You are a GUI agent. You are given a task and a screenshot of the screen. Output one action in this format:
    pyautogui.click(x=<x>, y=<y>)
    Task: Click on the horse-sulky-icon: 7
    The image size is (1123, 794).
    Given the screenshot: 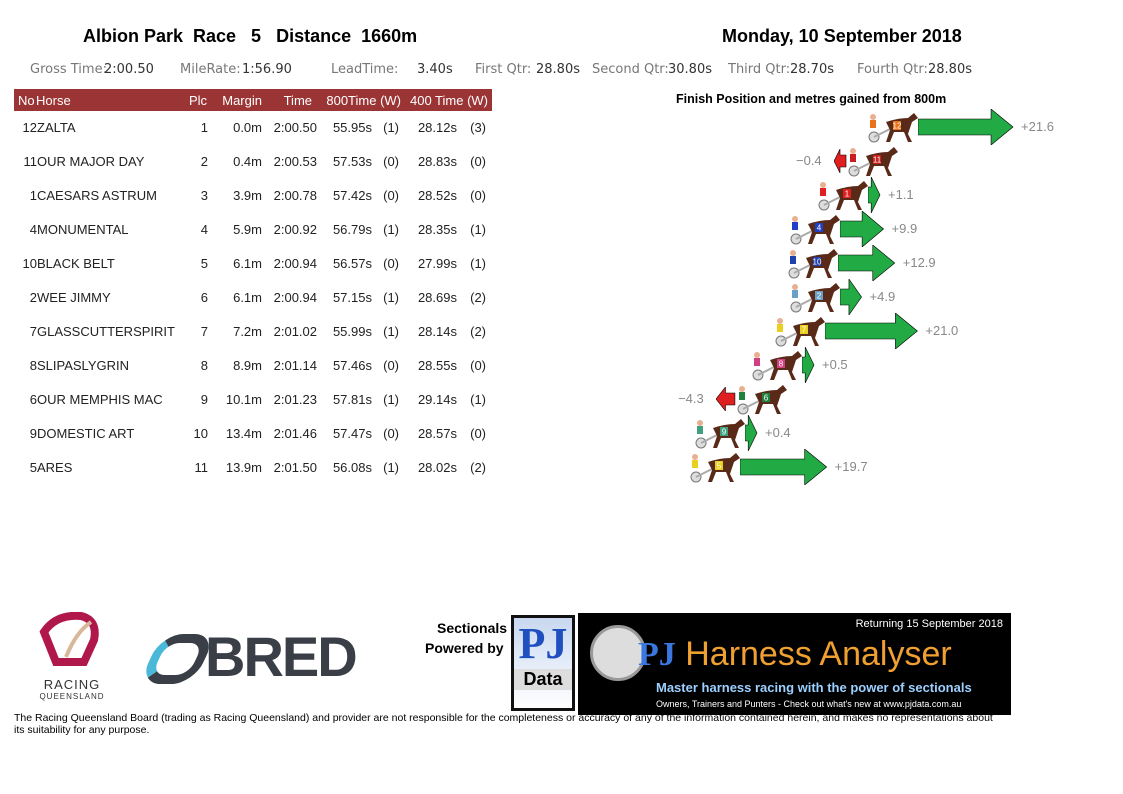 What is the action you would take?
    pyautogui.click(x=800, y=332)
    